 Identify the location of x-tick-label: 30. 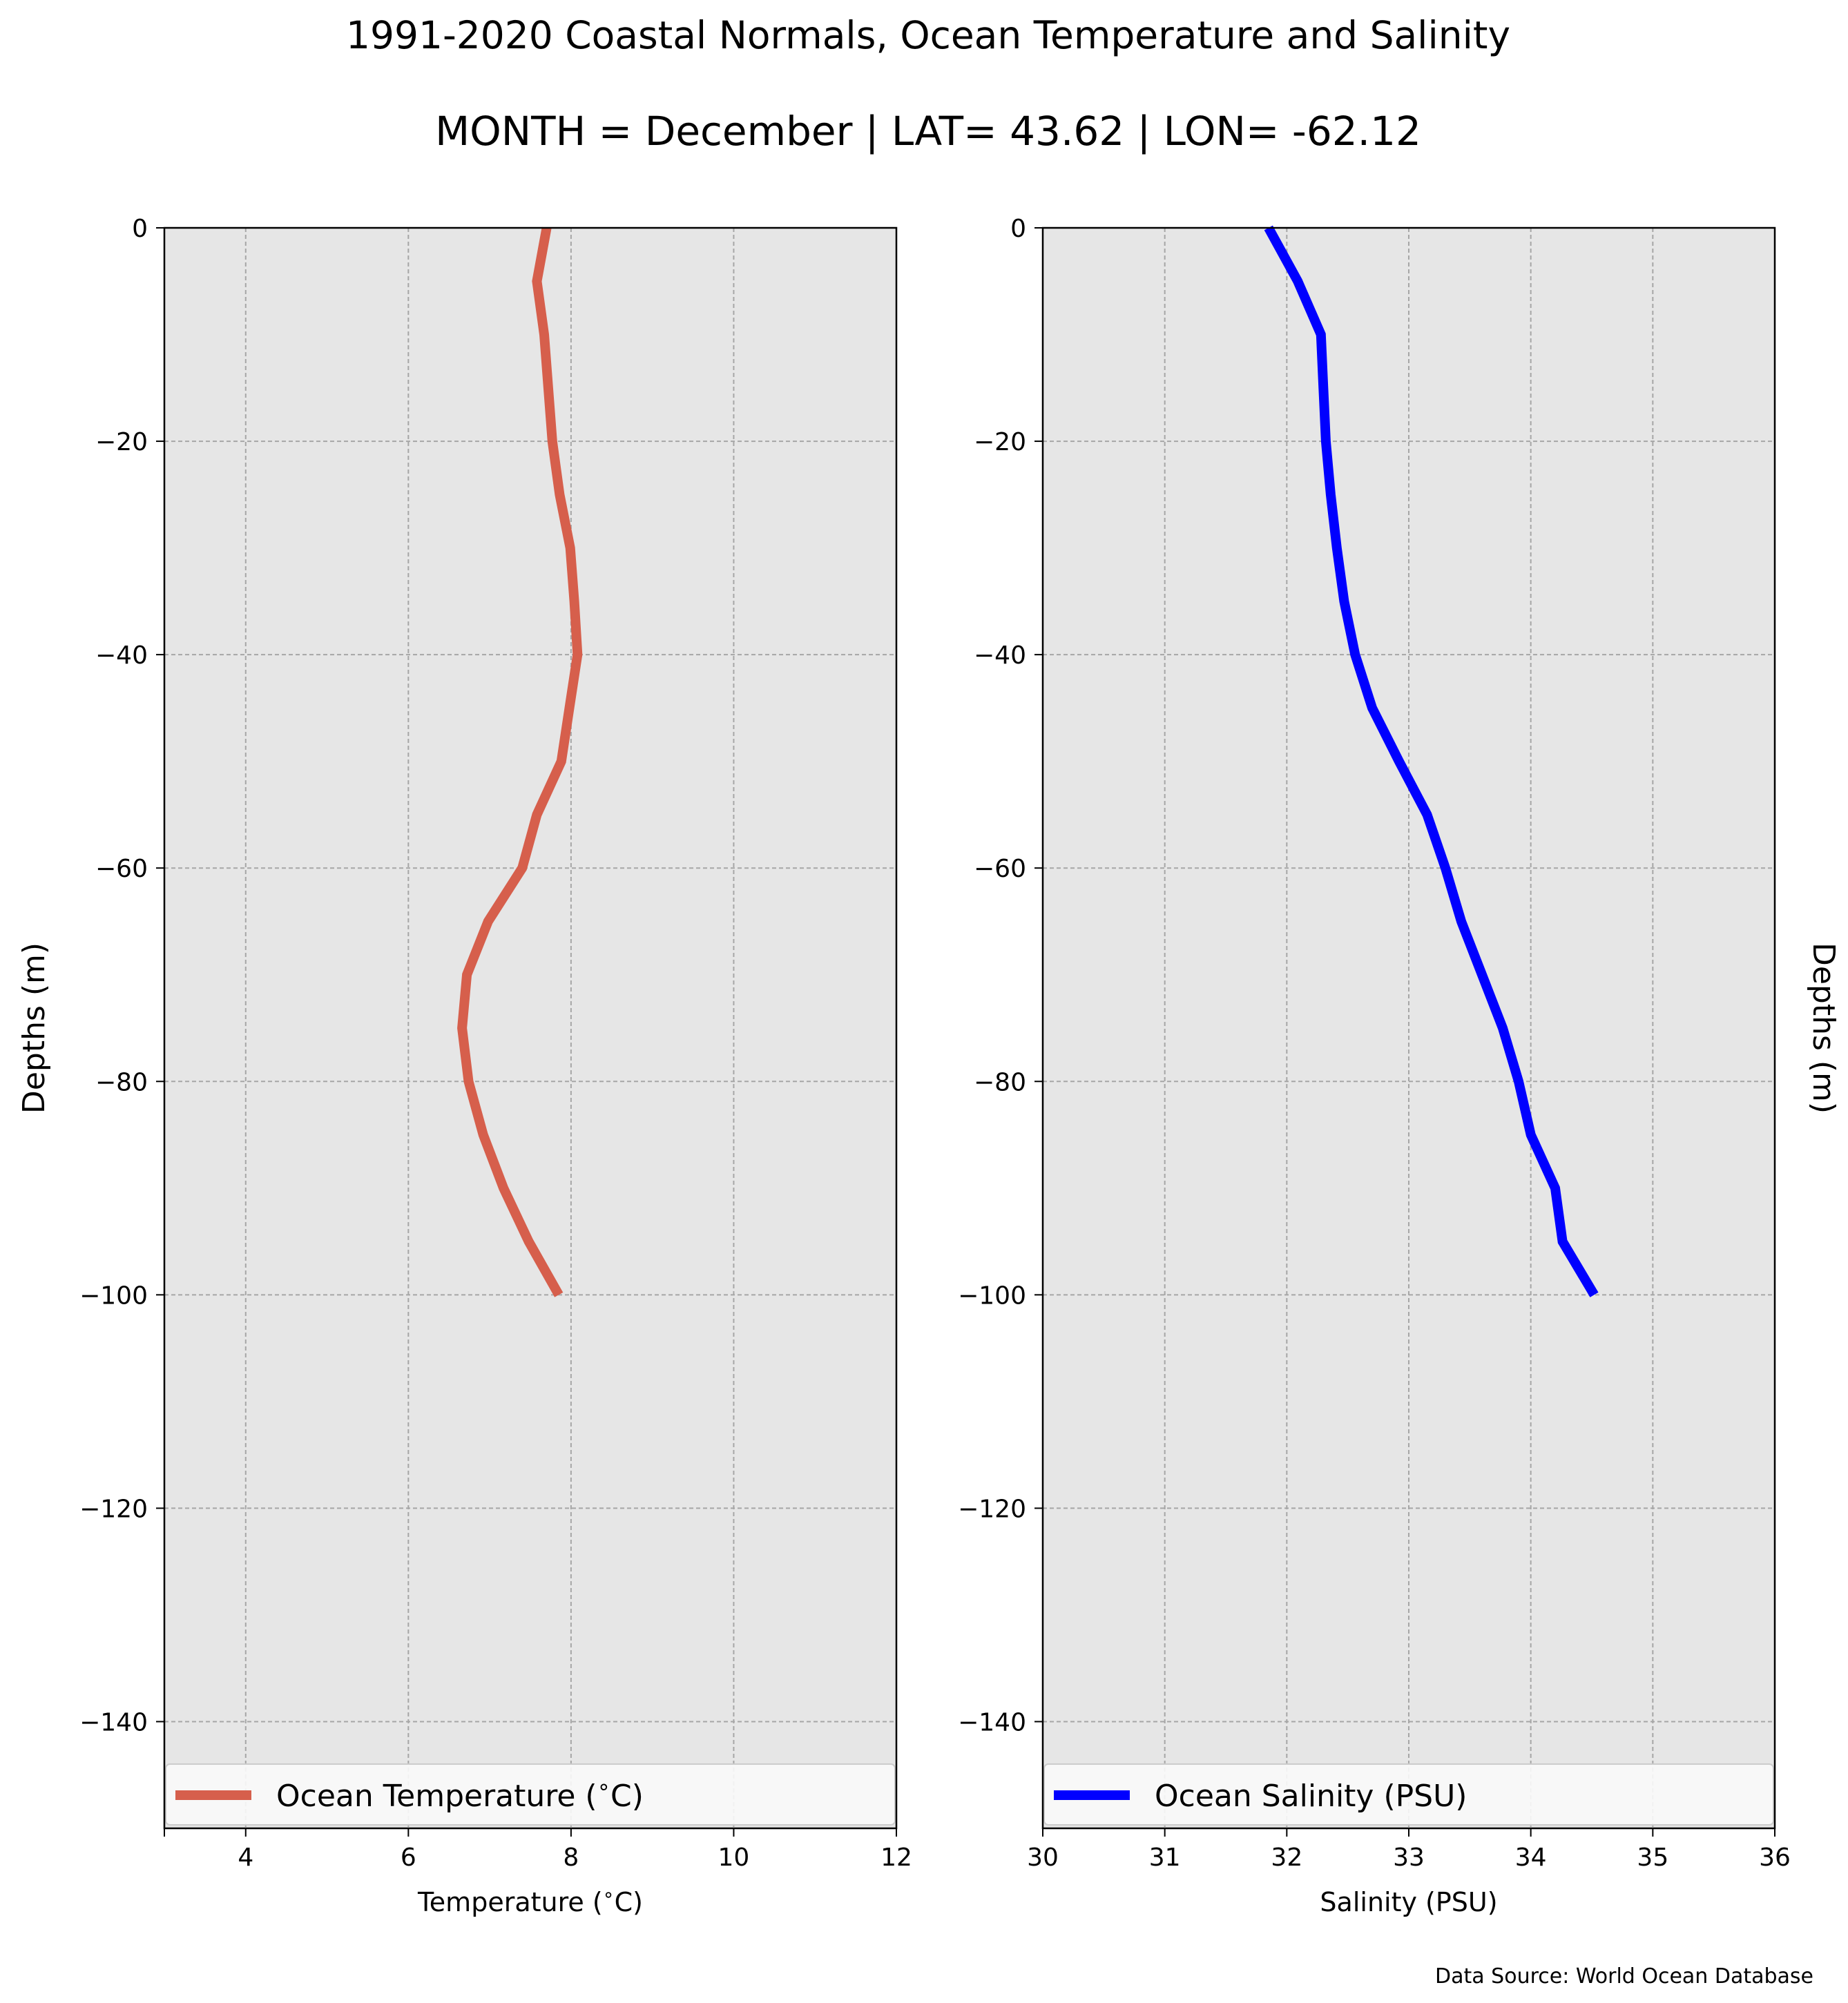
(1043, 1858).